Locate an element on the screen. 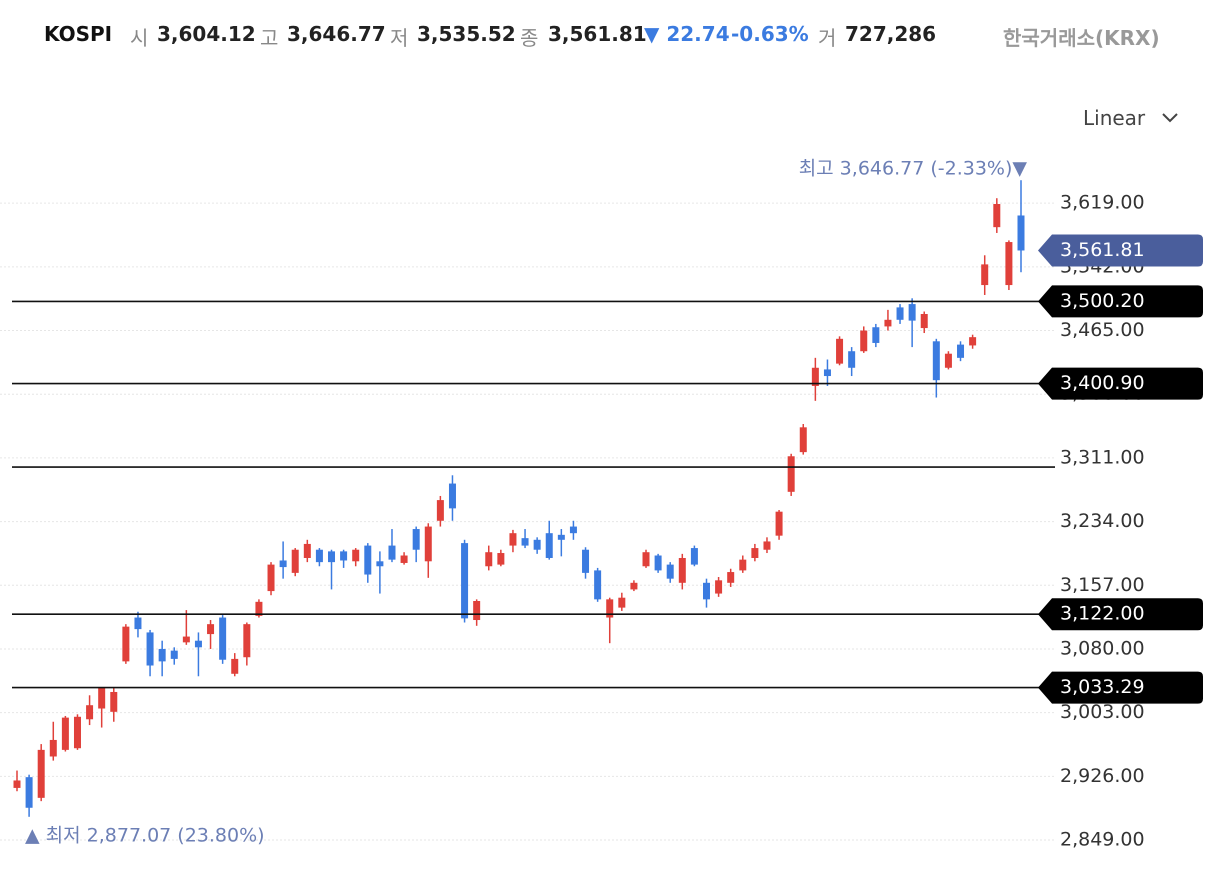  scale-dropdown: Linear is located at coordinates (1131, 118).